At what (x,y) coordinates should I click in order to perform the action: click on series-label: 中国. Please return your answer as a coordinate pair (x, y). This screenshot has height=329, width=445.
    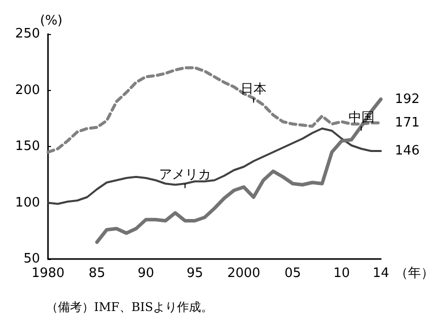
    Looking at the image, I should click on (361, 118).